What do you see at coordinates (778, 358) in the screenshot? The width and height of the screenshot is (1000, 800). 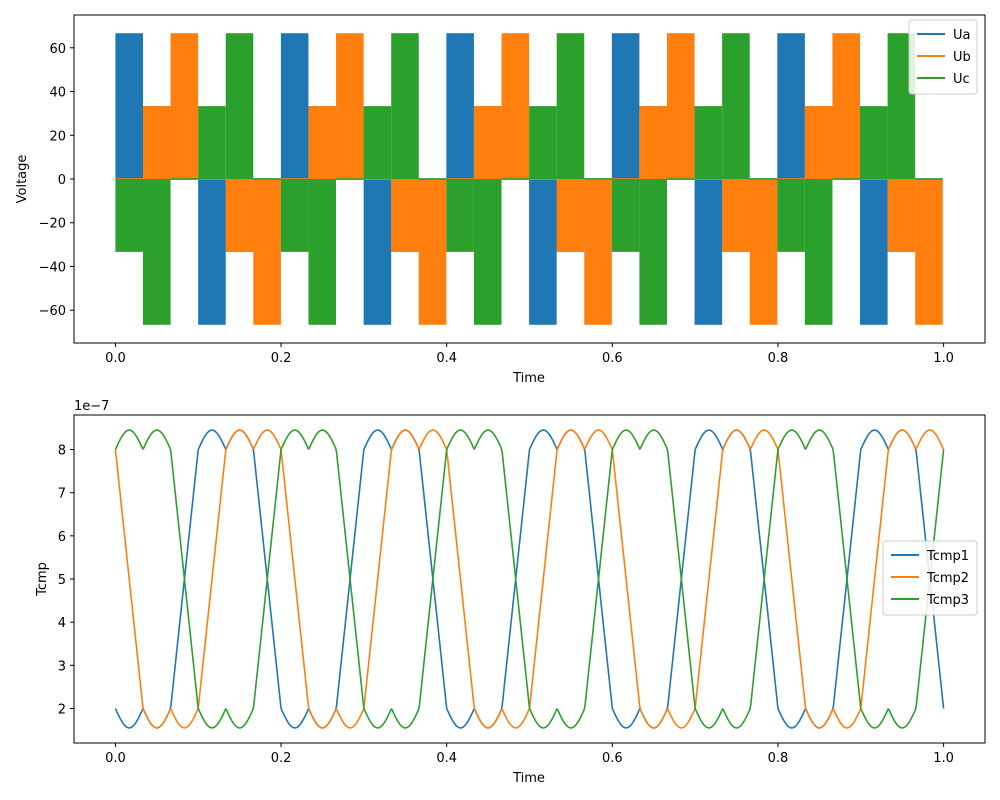 I see `voltage-x-tick-label: 0.8` at bounding box center [778, 358].